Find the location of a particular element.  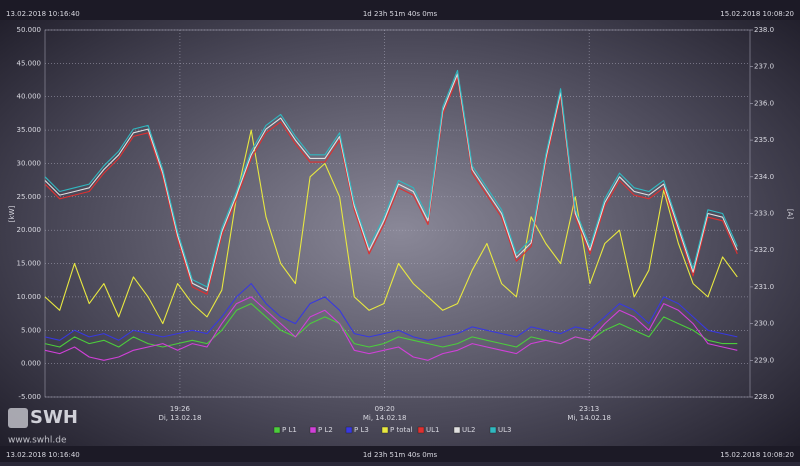

x-tick-label: 19:26 is located at coordinates (180, 409).